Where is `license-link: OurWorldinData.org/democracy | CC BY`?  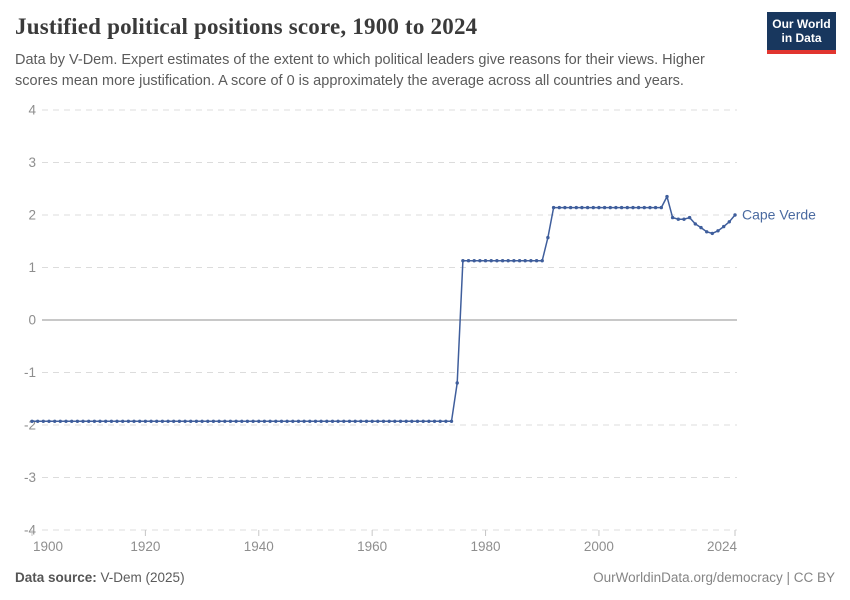
license-link: OurWorldinData.org/democracy | CC BY is located at coordinates (714, 577).